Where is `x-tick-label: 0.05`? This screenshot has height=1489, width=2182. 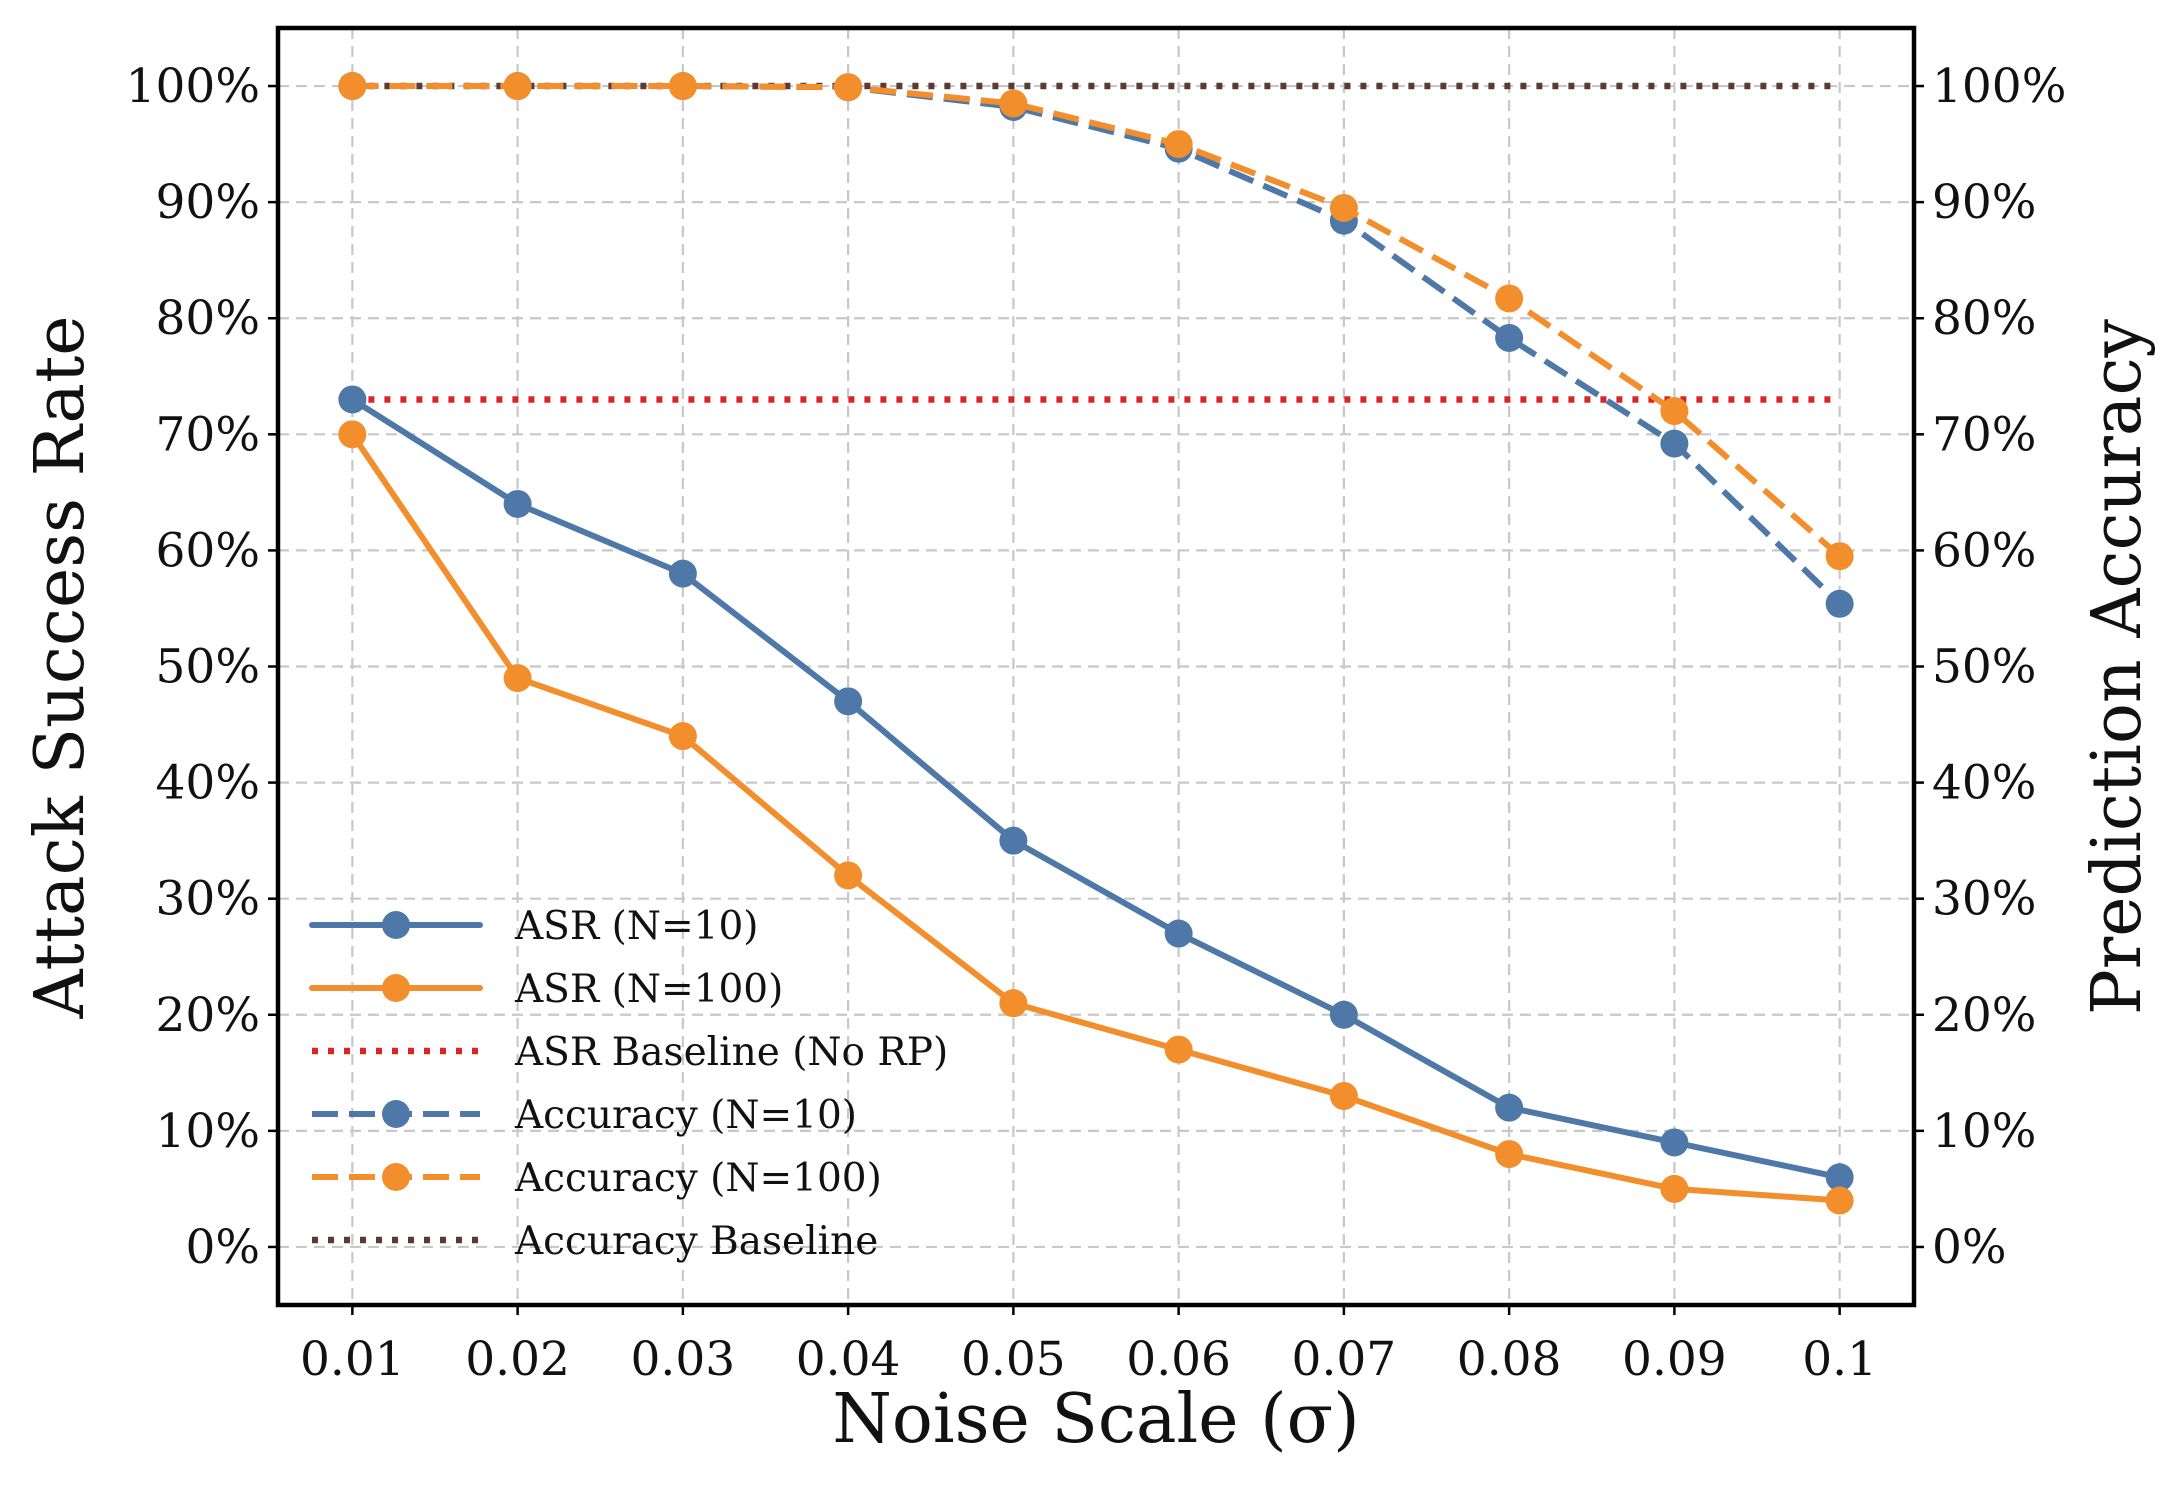
x-tick-label: 0.05 is located at coordinates (1013, 1359).